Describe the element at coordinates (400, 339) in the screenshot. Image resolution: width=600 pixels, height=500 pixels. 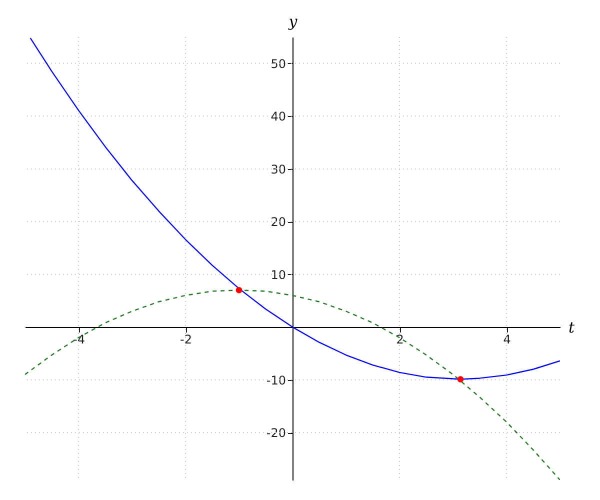
I see `x-tick-label: 2` at that location.